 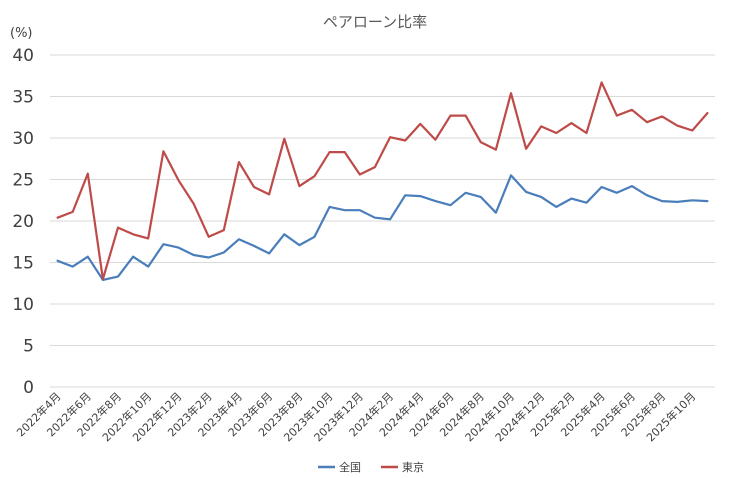 What do you see at coordinates (23, 305) in the screenshot?
I see `y-tick-label: 10` at bounding box center [23, 305].